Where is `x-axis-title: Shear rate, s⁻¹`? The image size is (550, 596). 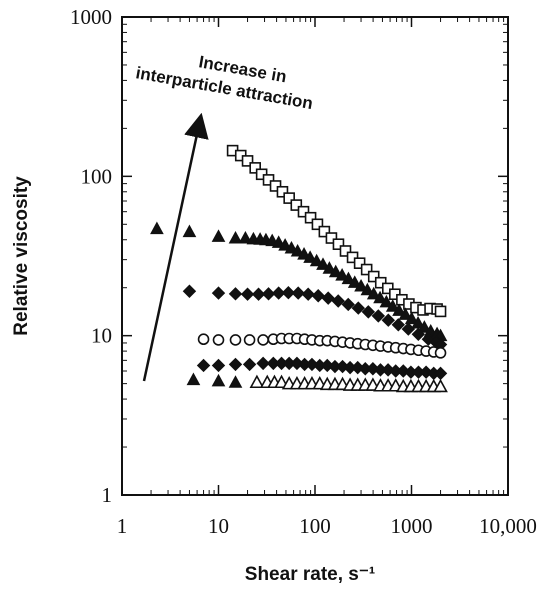
x-axis-title: Shear rate, s⁻¹ is located at coordinates (310, 574).